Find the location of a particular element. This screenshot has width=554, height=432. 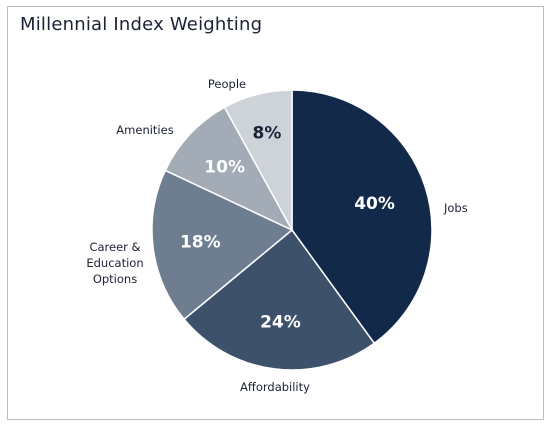

category-label-1: Affordability is located at coordinates (275, 387).